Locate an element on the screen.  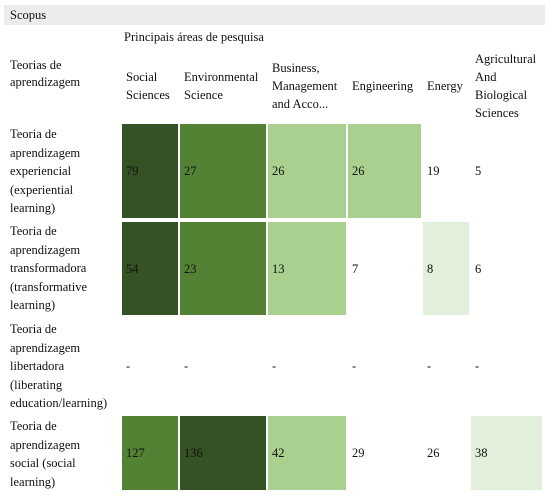
table-cell: 136 is located at coordinates (223, 453).